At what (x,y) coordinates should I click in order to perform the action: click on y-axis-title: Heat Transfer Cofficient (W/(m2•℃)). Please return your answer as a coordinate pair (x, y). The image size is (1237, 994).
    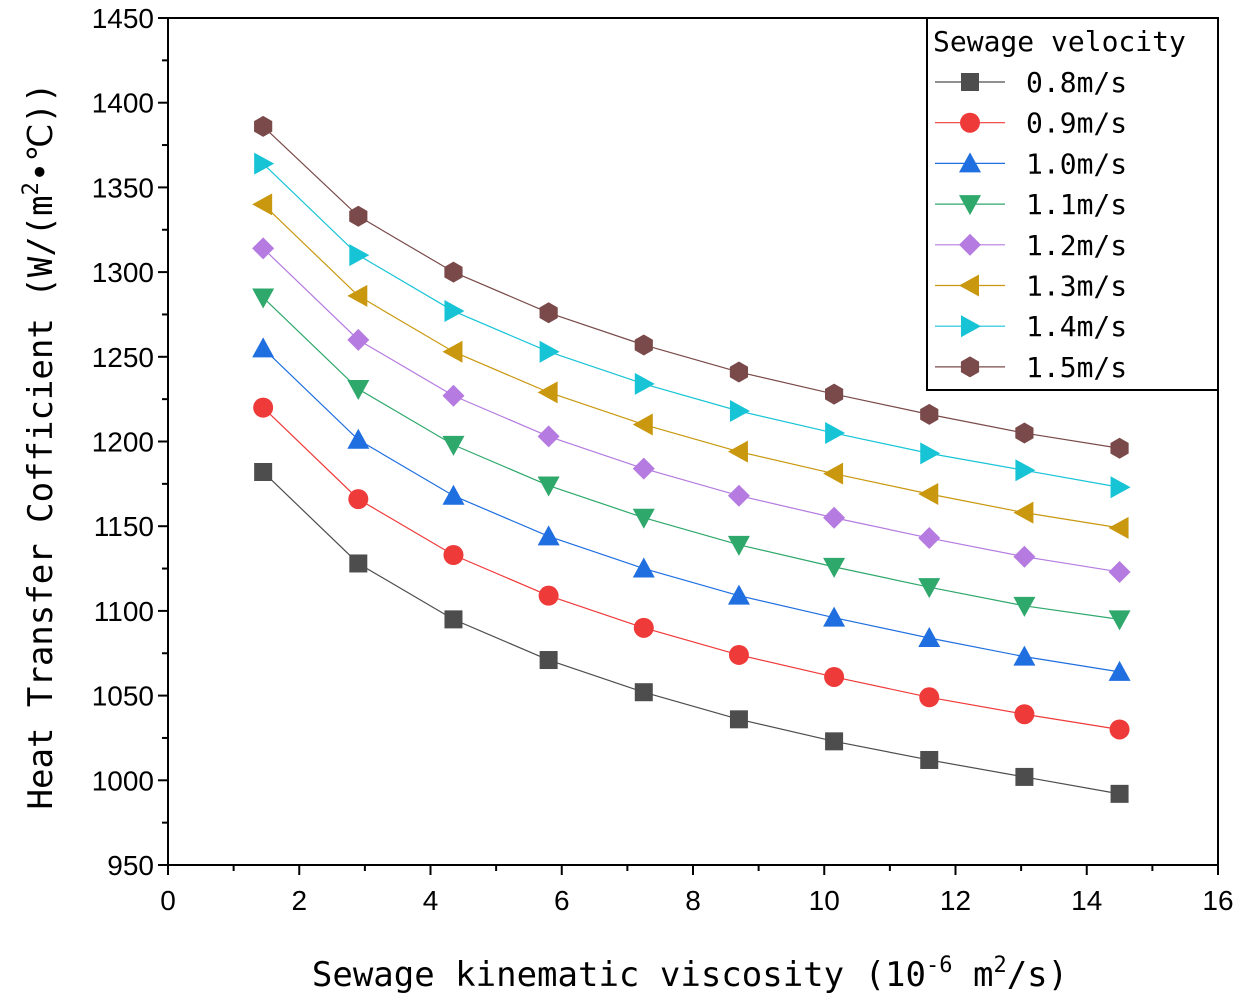
    Looking at the image, I should click on (40, 446).